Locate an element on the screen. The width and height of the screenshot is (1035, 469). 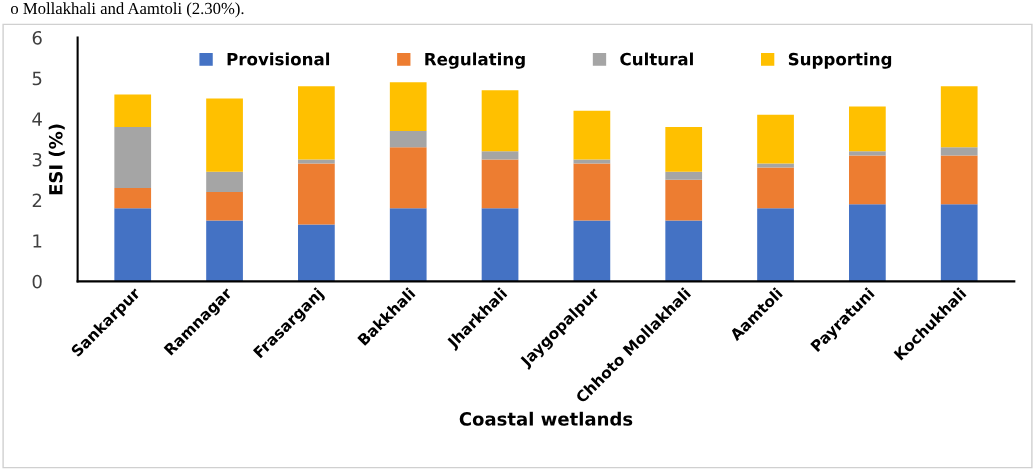
y-axis-title: ESI (%) is located at coordinates (56, 159).